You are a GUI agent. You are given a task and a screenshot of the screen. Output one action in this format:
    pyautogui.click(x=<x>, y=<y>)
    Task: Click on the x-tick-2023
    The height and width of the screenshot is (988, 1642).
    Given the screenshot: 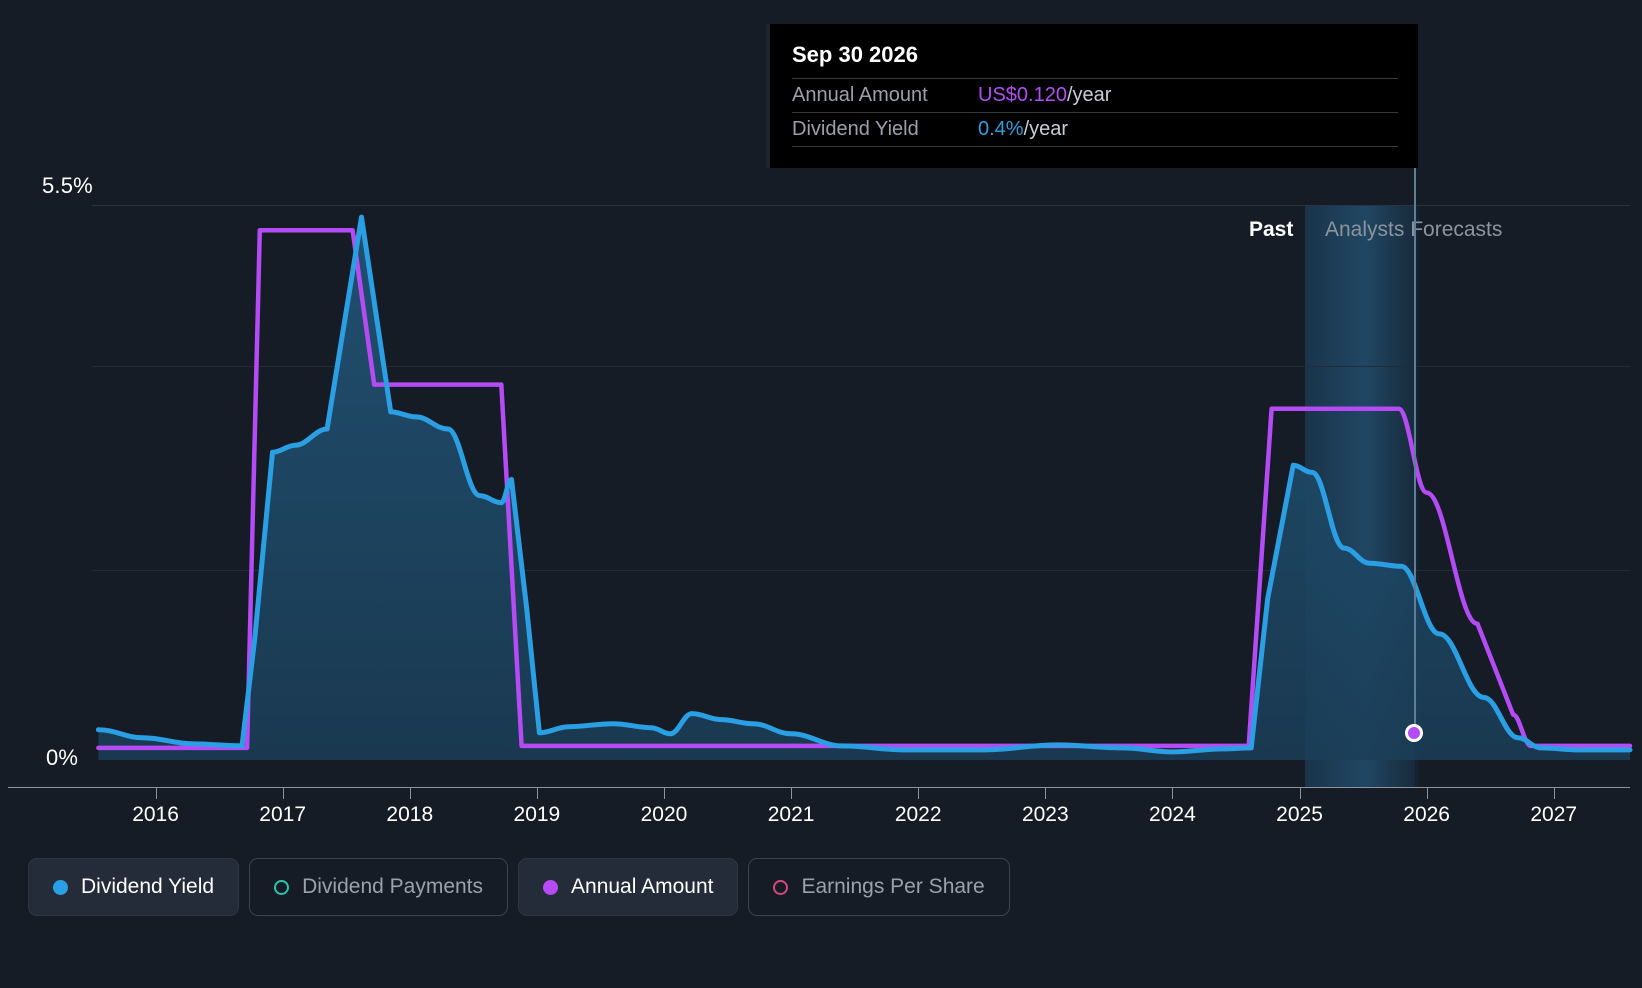 What is the action you would take?
    pyautogui.click(x=1046, y=793)
    